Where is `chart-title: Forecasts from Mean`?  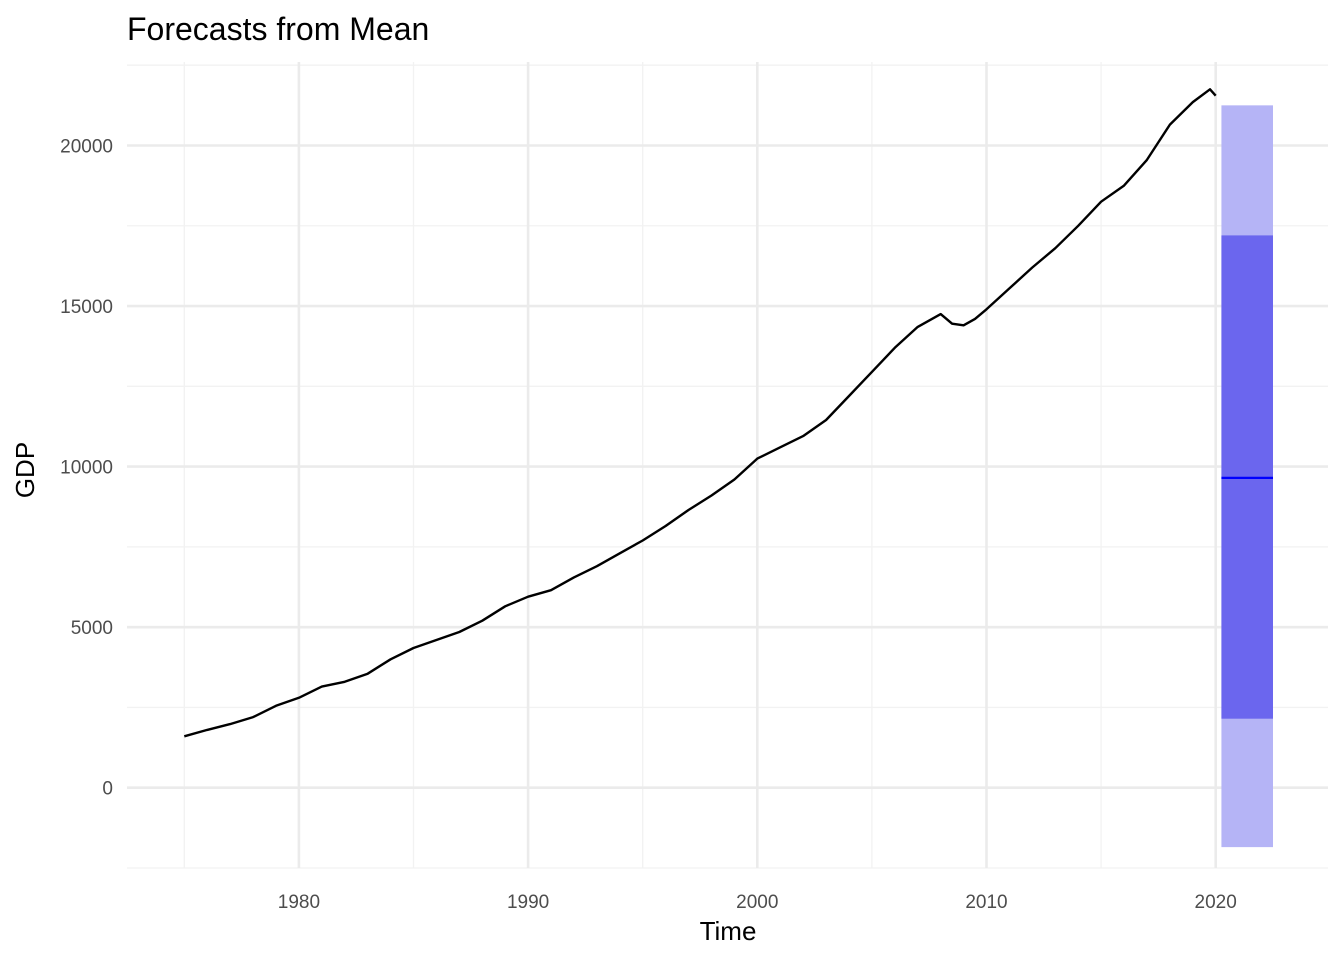
chart-title: Forecasts from Mean is located at coordinates (278, 29).